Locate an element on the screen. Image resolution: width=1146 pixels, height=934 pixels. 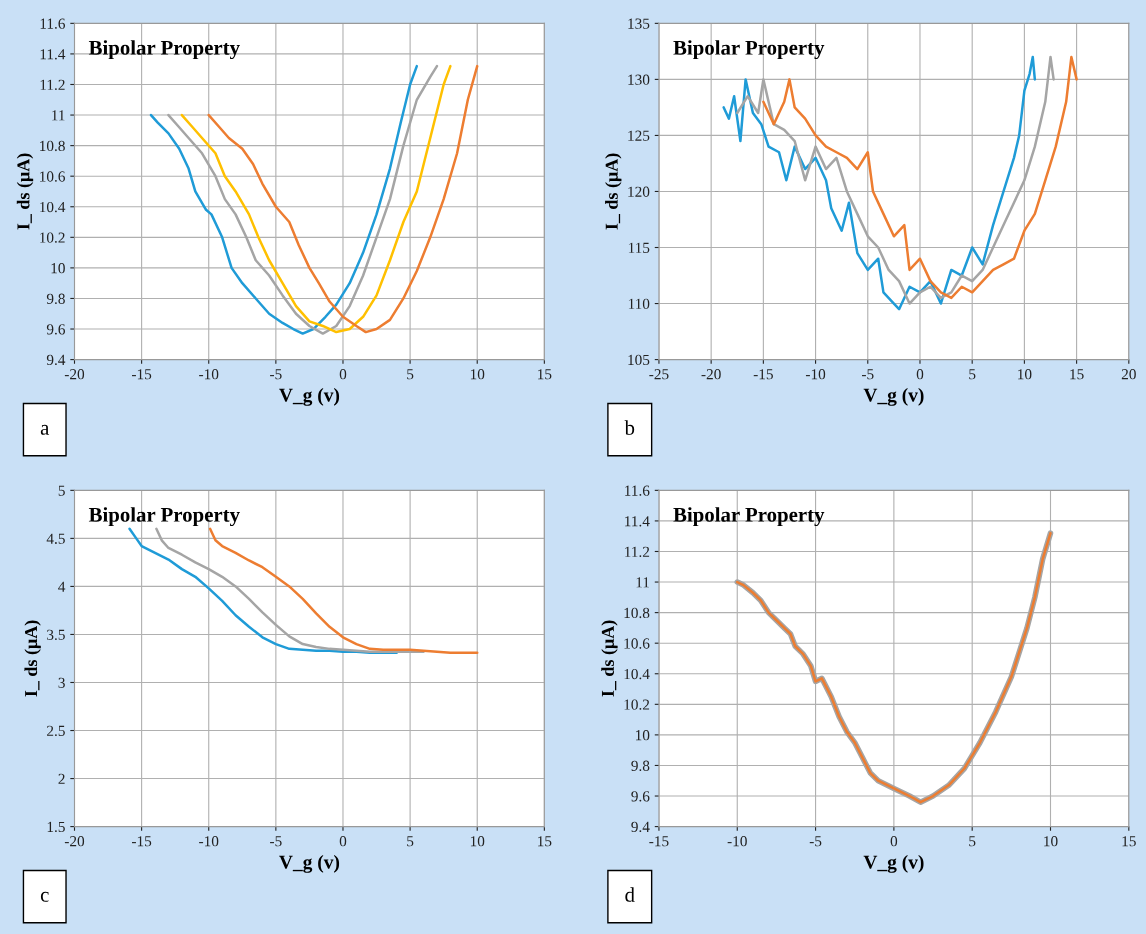
y-tick-label: 105 is located at coordinates (639, 360).